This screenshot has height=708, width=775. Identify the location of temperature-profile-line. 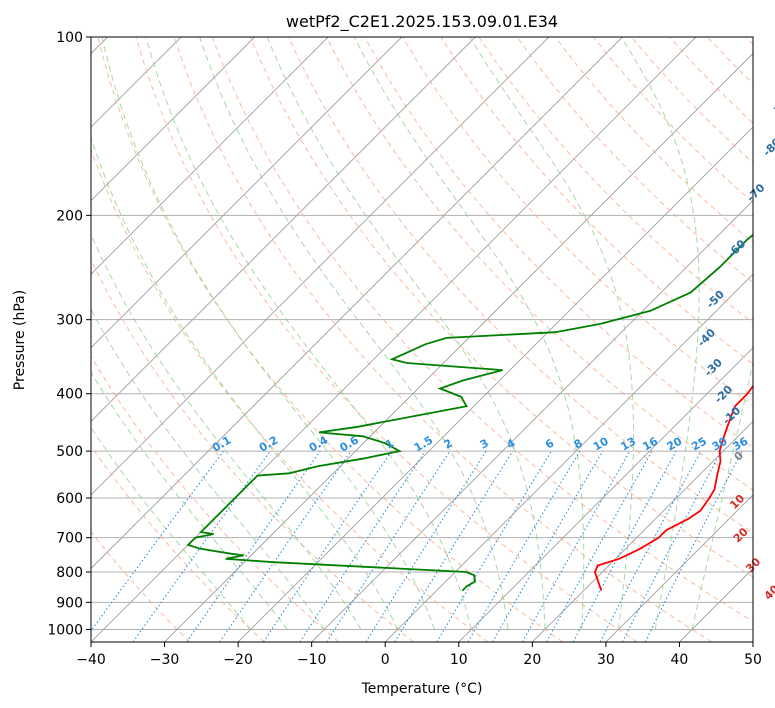
(673, 487).